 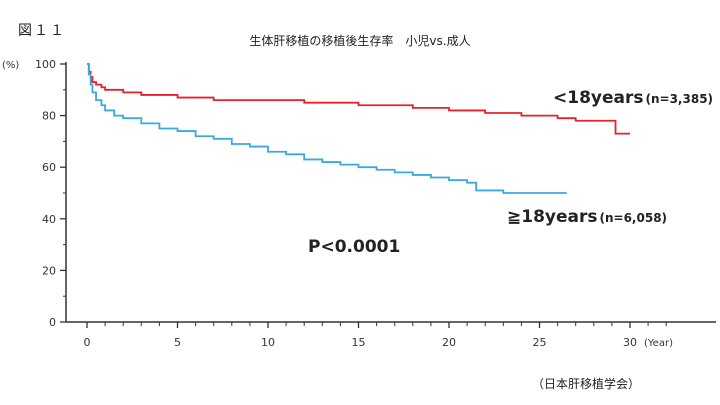 I want to click on x-tick-label: 15, so click(x=359, y=342).